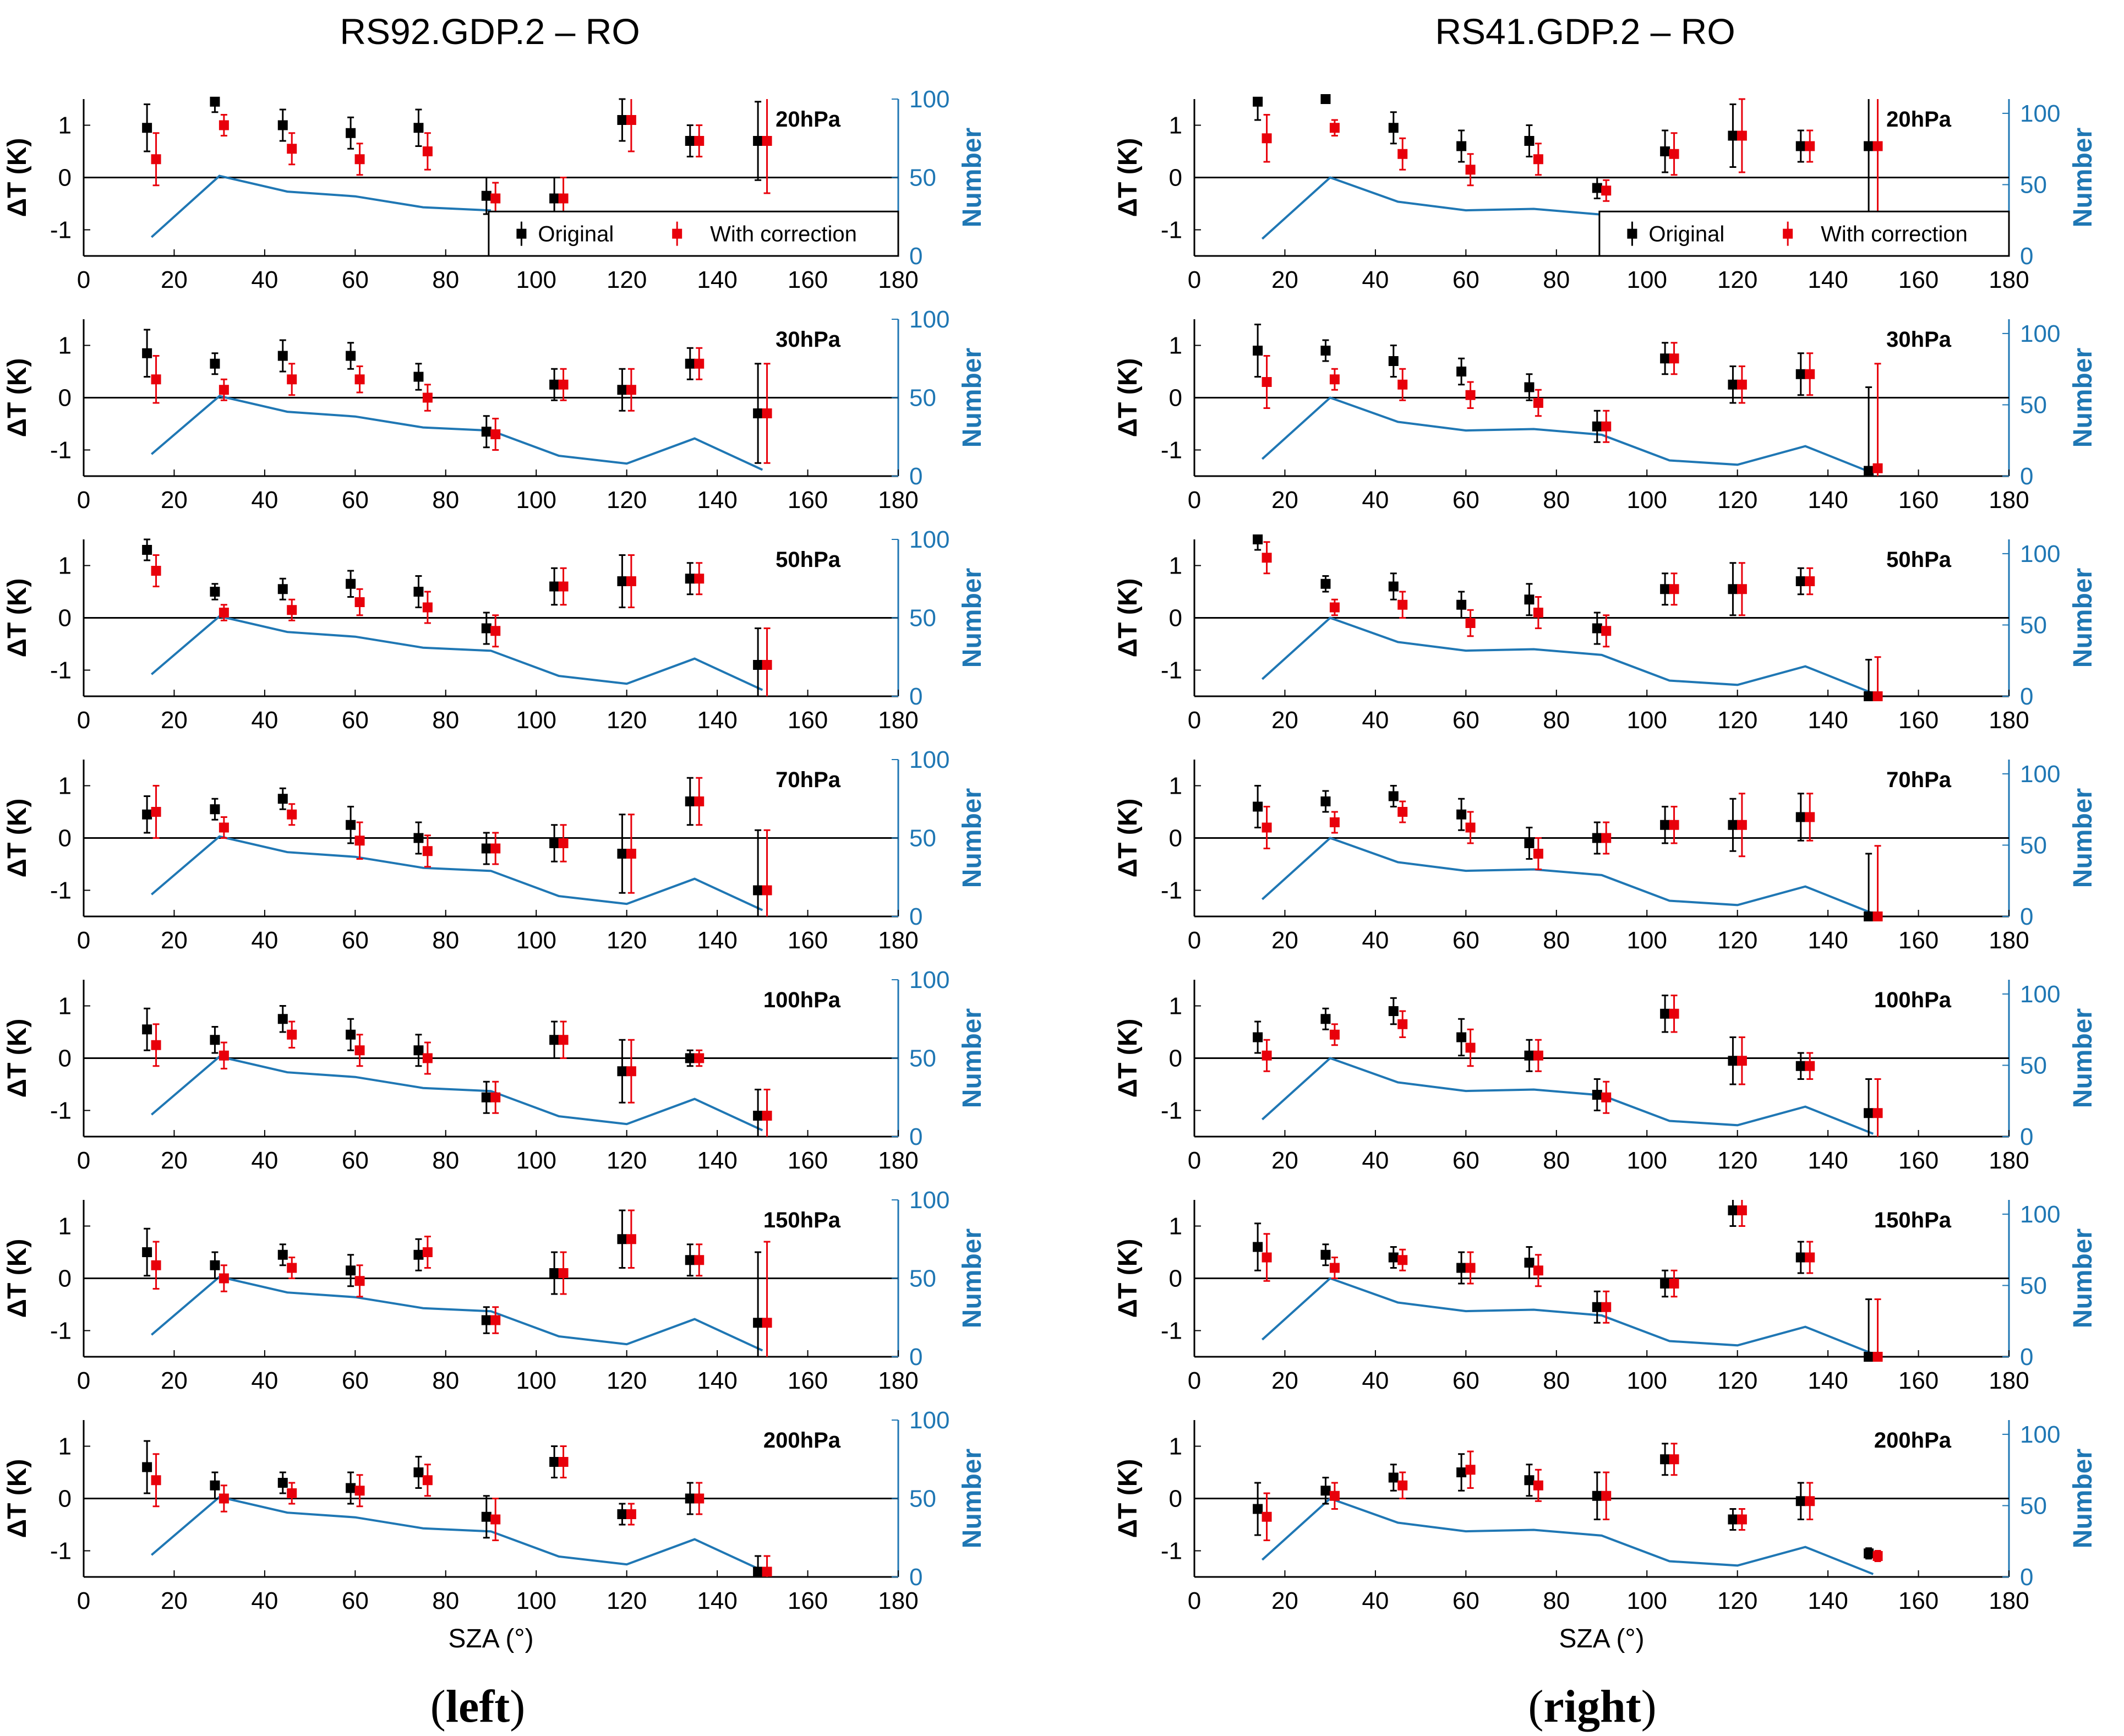 This screenshot has width=2124, height=1736. I want to click on x-tick-label: 60, so click(1466, 721).